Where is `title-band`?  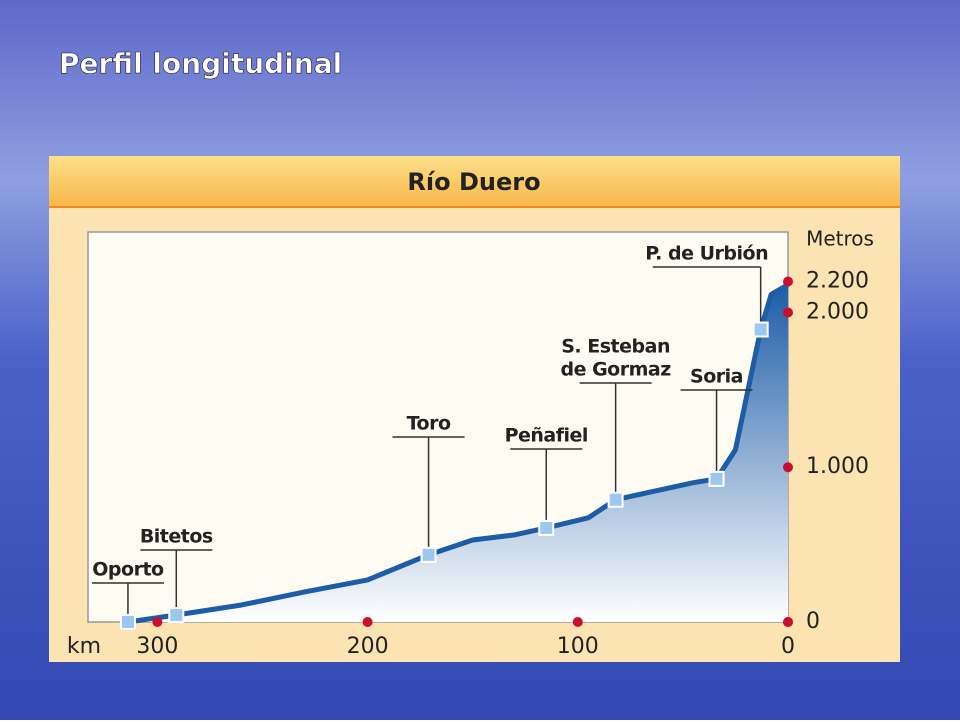 title-band is located at coordinates (474, 181).